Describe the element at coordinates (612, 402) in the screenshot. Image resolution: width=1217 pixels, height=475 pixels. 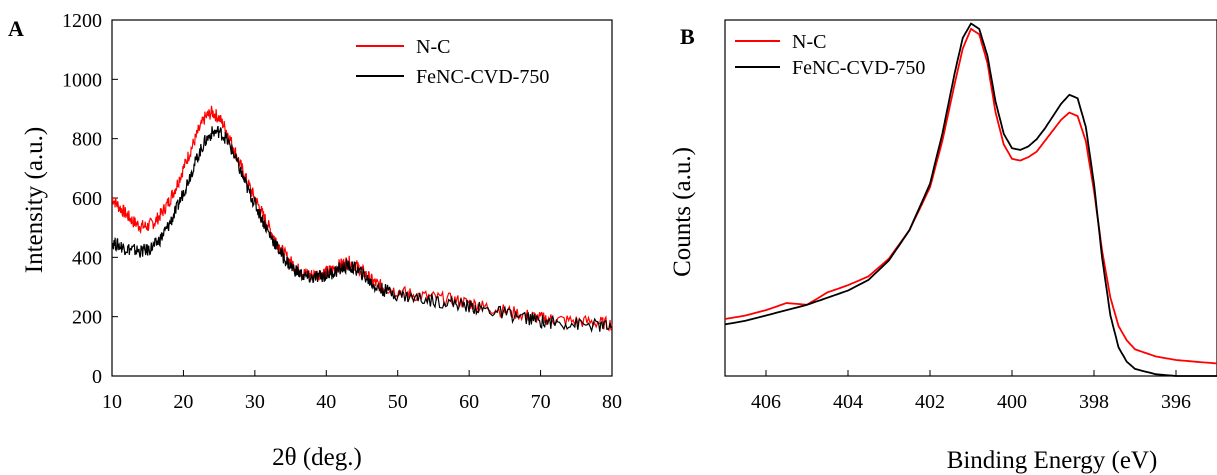
I see `x-tick-label: 80` at that location.